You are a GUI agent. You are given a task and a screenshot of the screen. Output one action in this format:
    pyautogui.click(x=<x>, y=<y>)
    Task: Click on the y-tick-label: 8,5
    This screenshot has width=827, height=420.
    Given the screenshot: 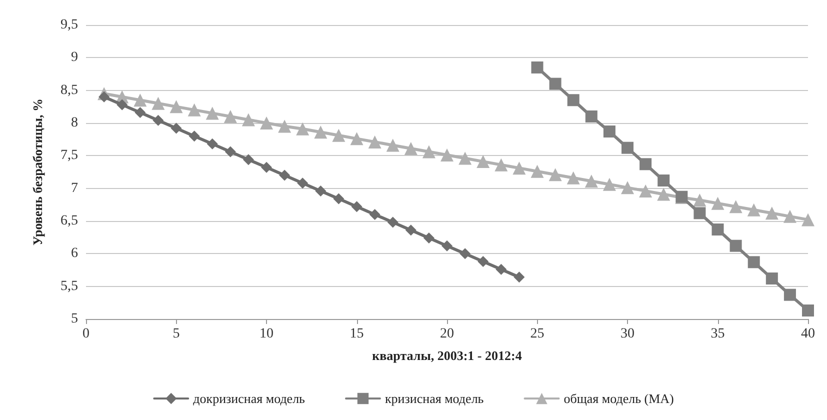 What is the action you would take?
    pyautogui.click(x=69, y=90)
    